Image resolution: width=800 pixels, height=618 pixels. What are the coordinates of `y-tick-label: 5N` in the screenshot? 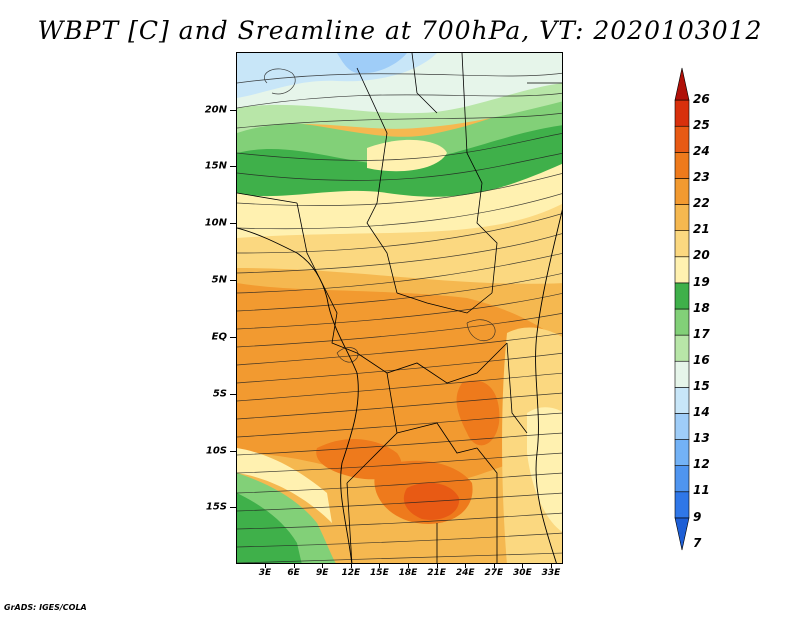 It's located at (219, 280).